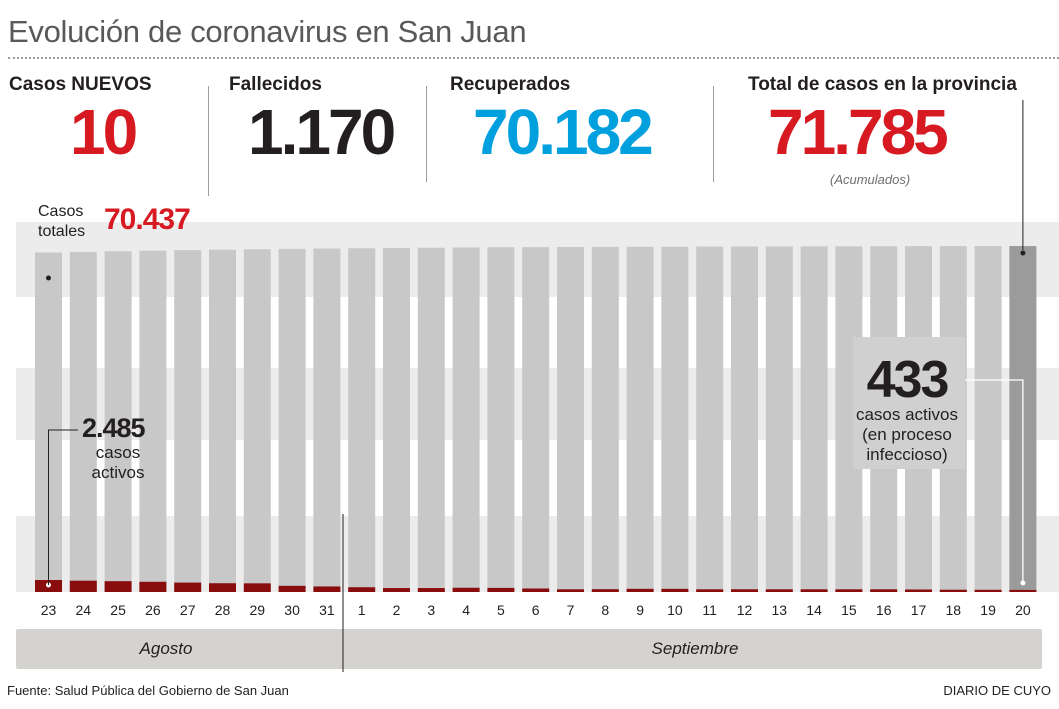 The height and width of the screenshot is (709, 1059). I want to click on x-tick-label: 26, so click(153, 610).